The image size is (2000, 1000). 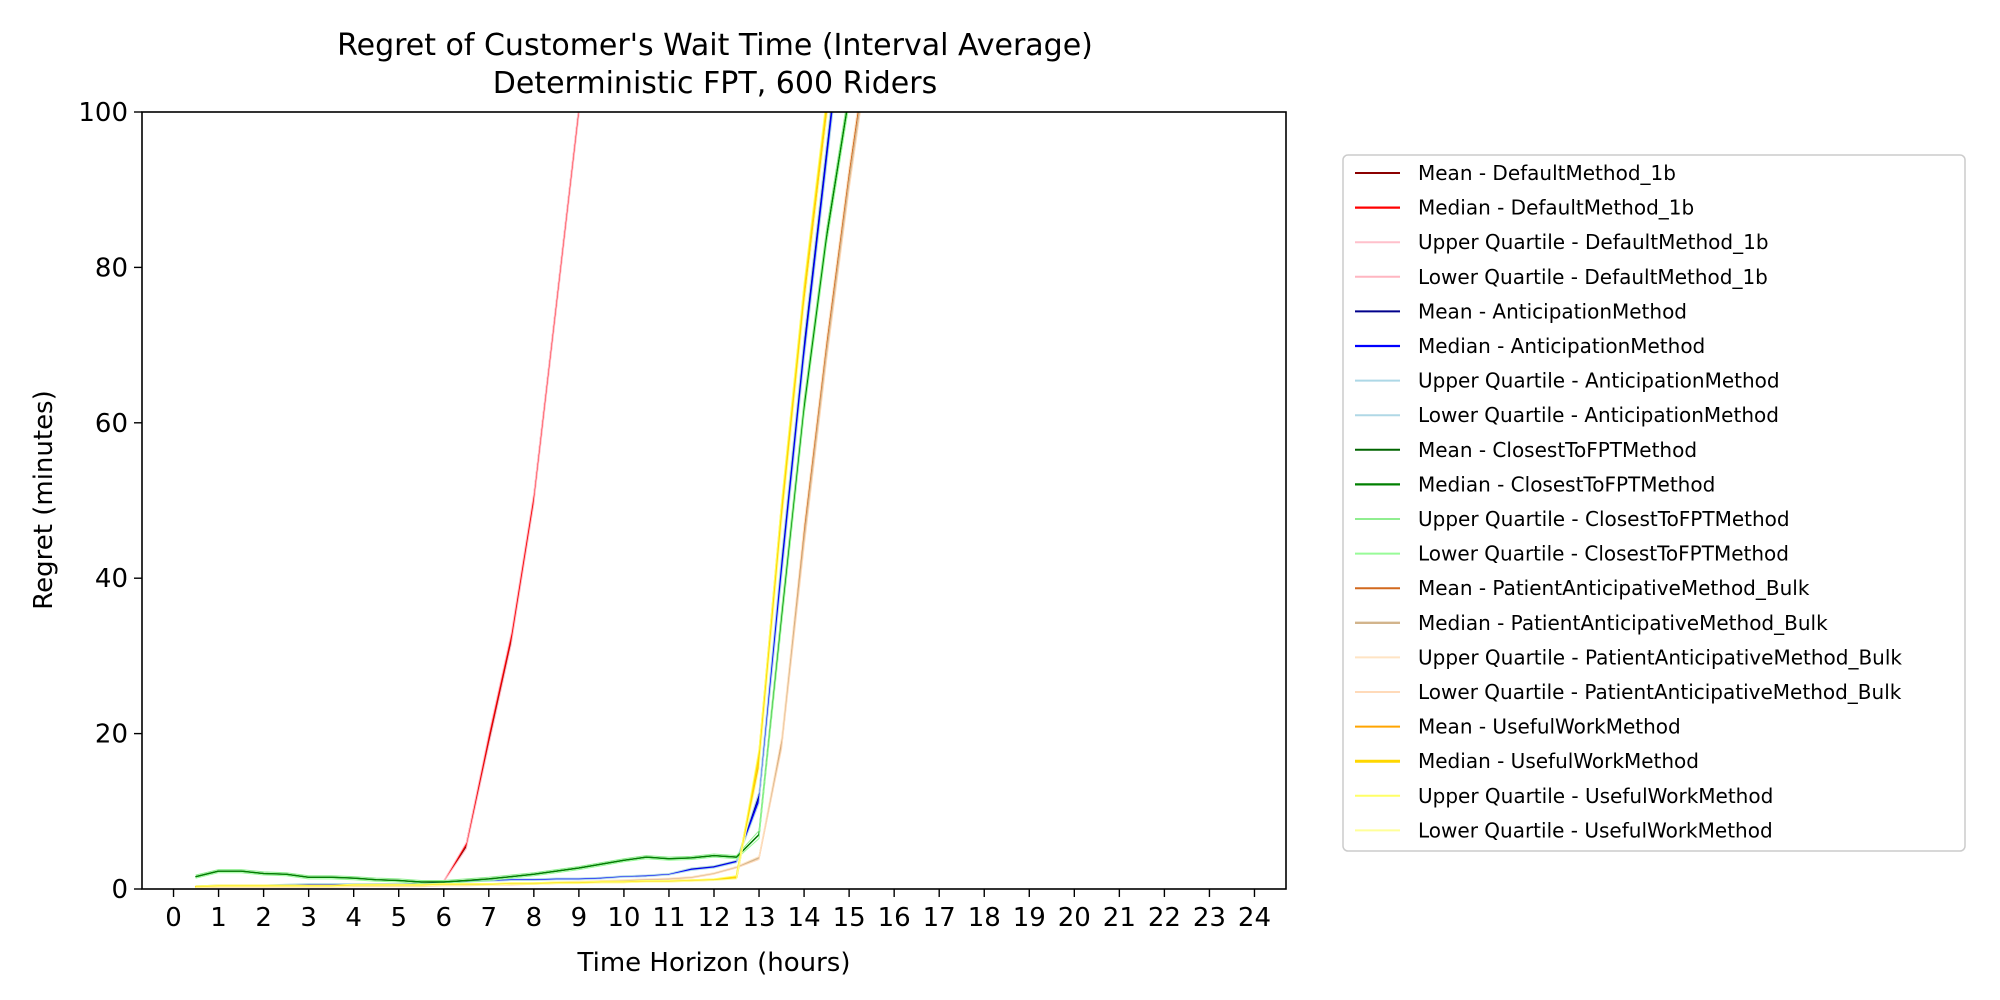 I want to click on x-tick-label: 8, so click(x=534, y=918).